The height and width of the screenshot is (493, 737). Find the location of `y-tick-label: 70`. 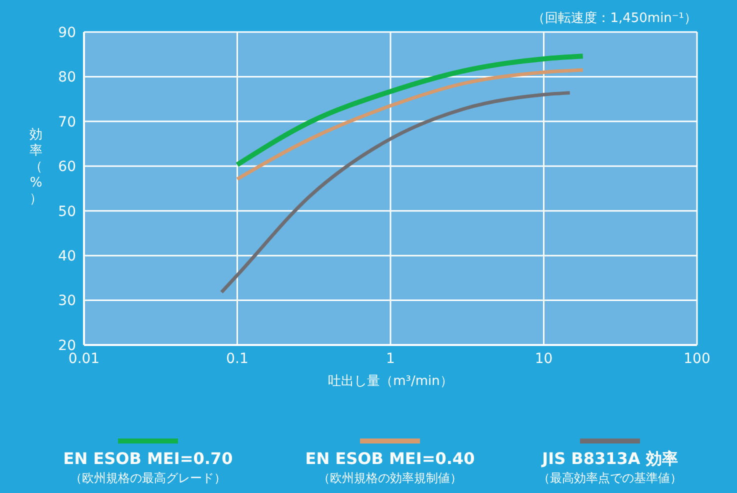

y-tick-label: 70 is located at coordinates (67, 122).